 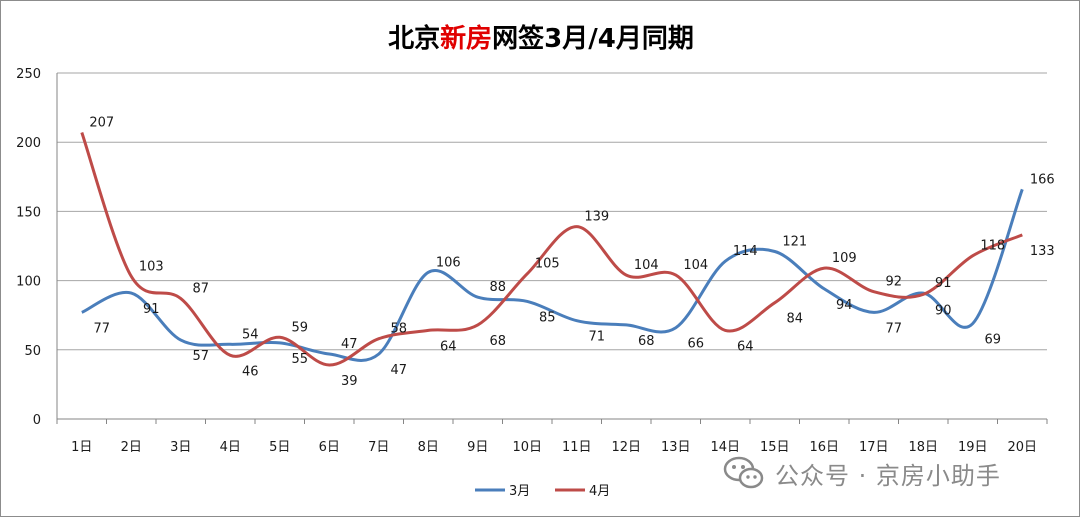 I want to click on data-label-april: 118, so click(x=992, y=246).